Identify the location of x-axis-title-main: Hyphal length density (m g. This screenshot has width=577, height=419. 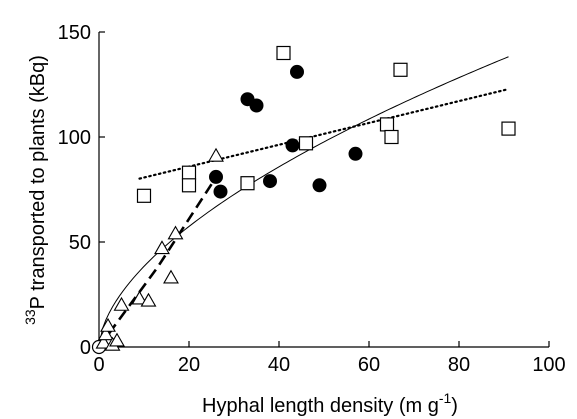
(320, 406).